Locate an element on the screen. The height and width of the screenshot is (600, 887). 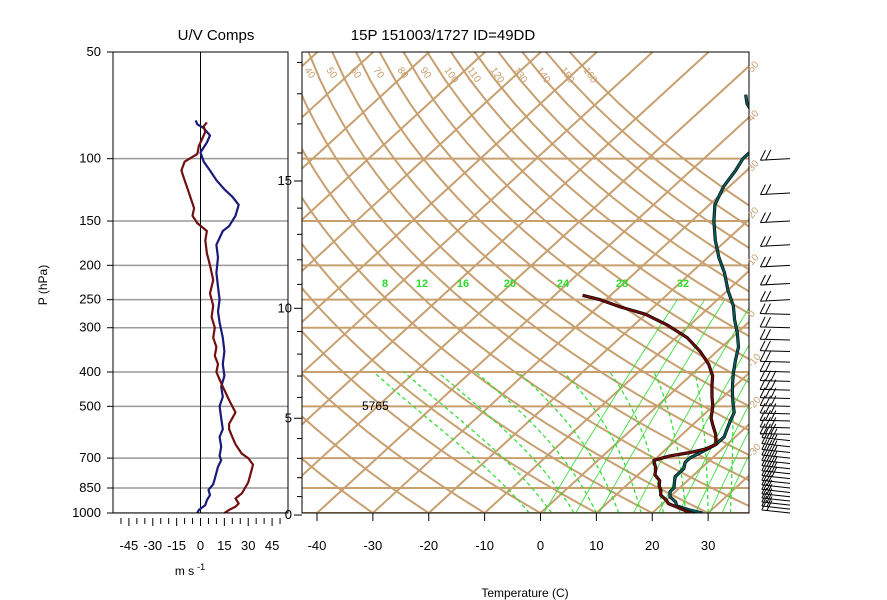
bottom-mix-label: 10 is located at coordinates (586, 518).